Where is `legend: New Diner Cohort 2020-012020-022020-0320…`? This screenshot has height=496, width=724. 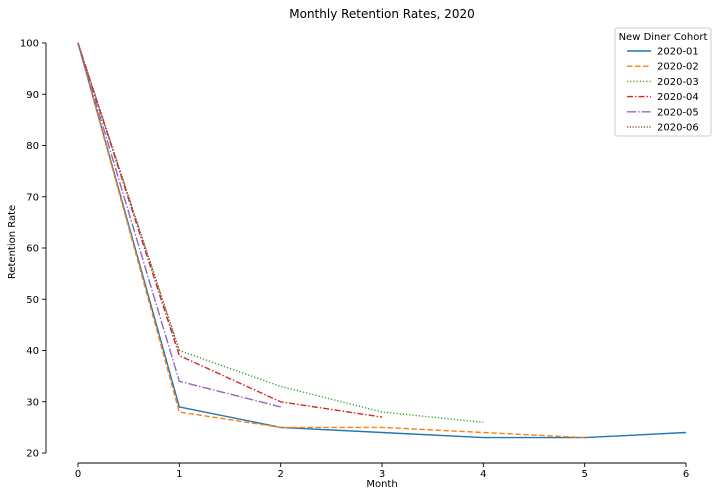 legend: New Diner Cohort 2020-012020-022020-0320… is located at coordinates (663, 82).